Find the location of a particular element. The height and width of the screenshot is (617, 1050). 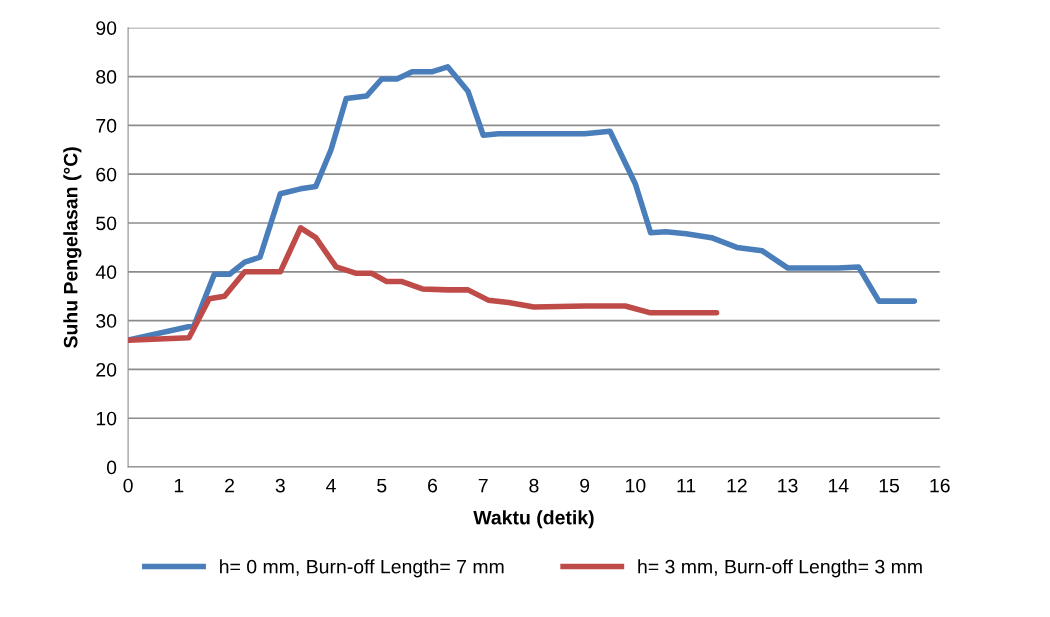

y-tick-label: 10 is located at coordinates (106, 418).